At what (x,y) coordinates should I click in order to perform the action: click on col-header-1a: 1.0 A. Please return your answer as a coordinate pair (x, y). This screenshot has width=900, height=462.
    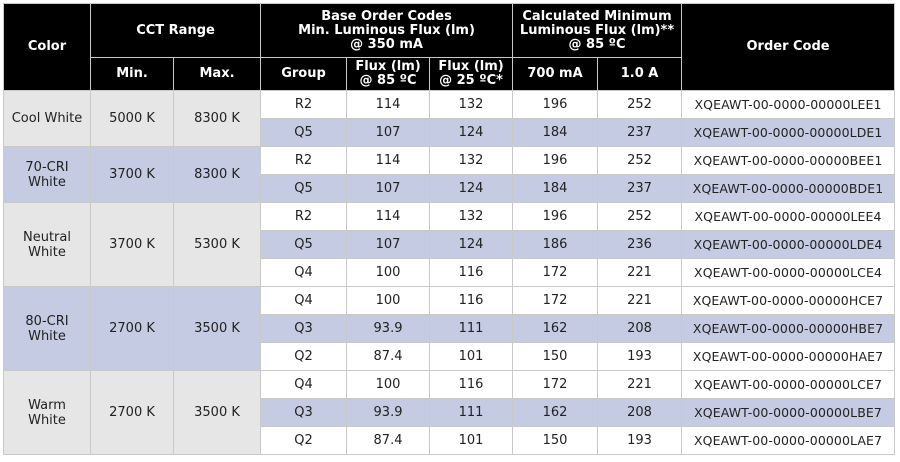
    Looking at the image, I should click on (640, 74).